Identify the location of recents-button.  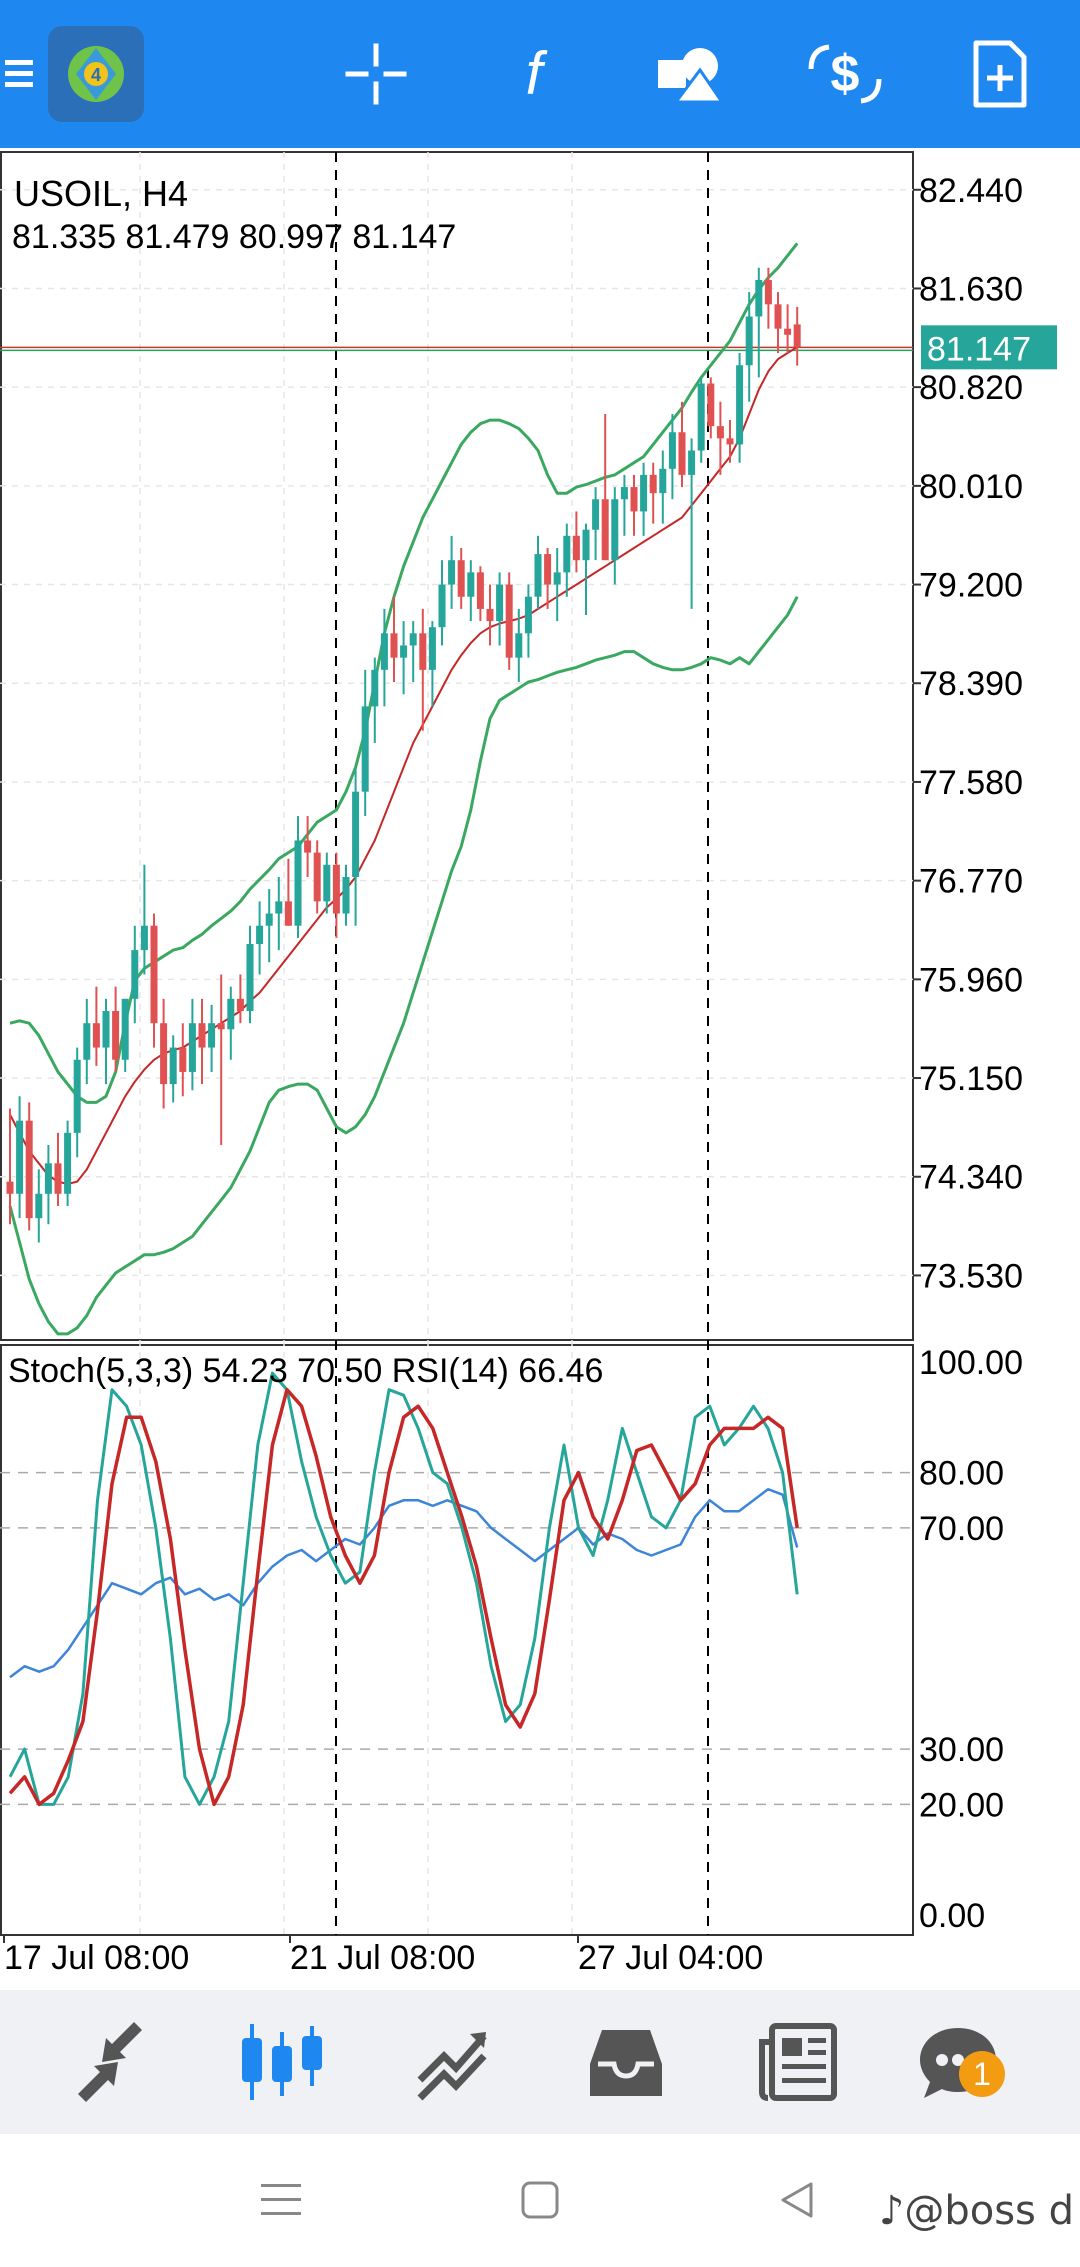
(281, 2200).